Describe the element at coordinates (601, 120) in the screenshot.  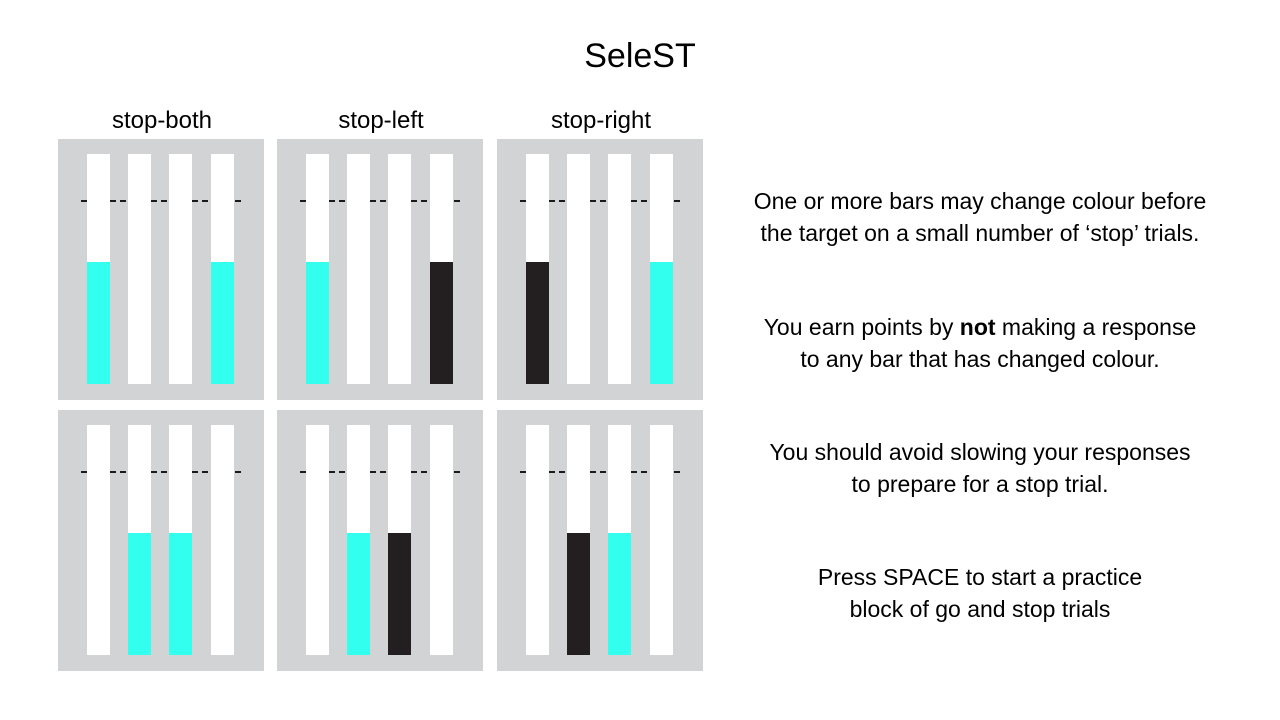
I see `column-label-stop-right: stop-right` at that location.